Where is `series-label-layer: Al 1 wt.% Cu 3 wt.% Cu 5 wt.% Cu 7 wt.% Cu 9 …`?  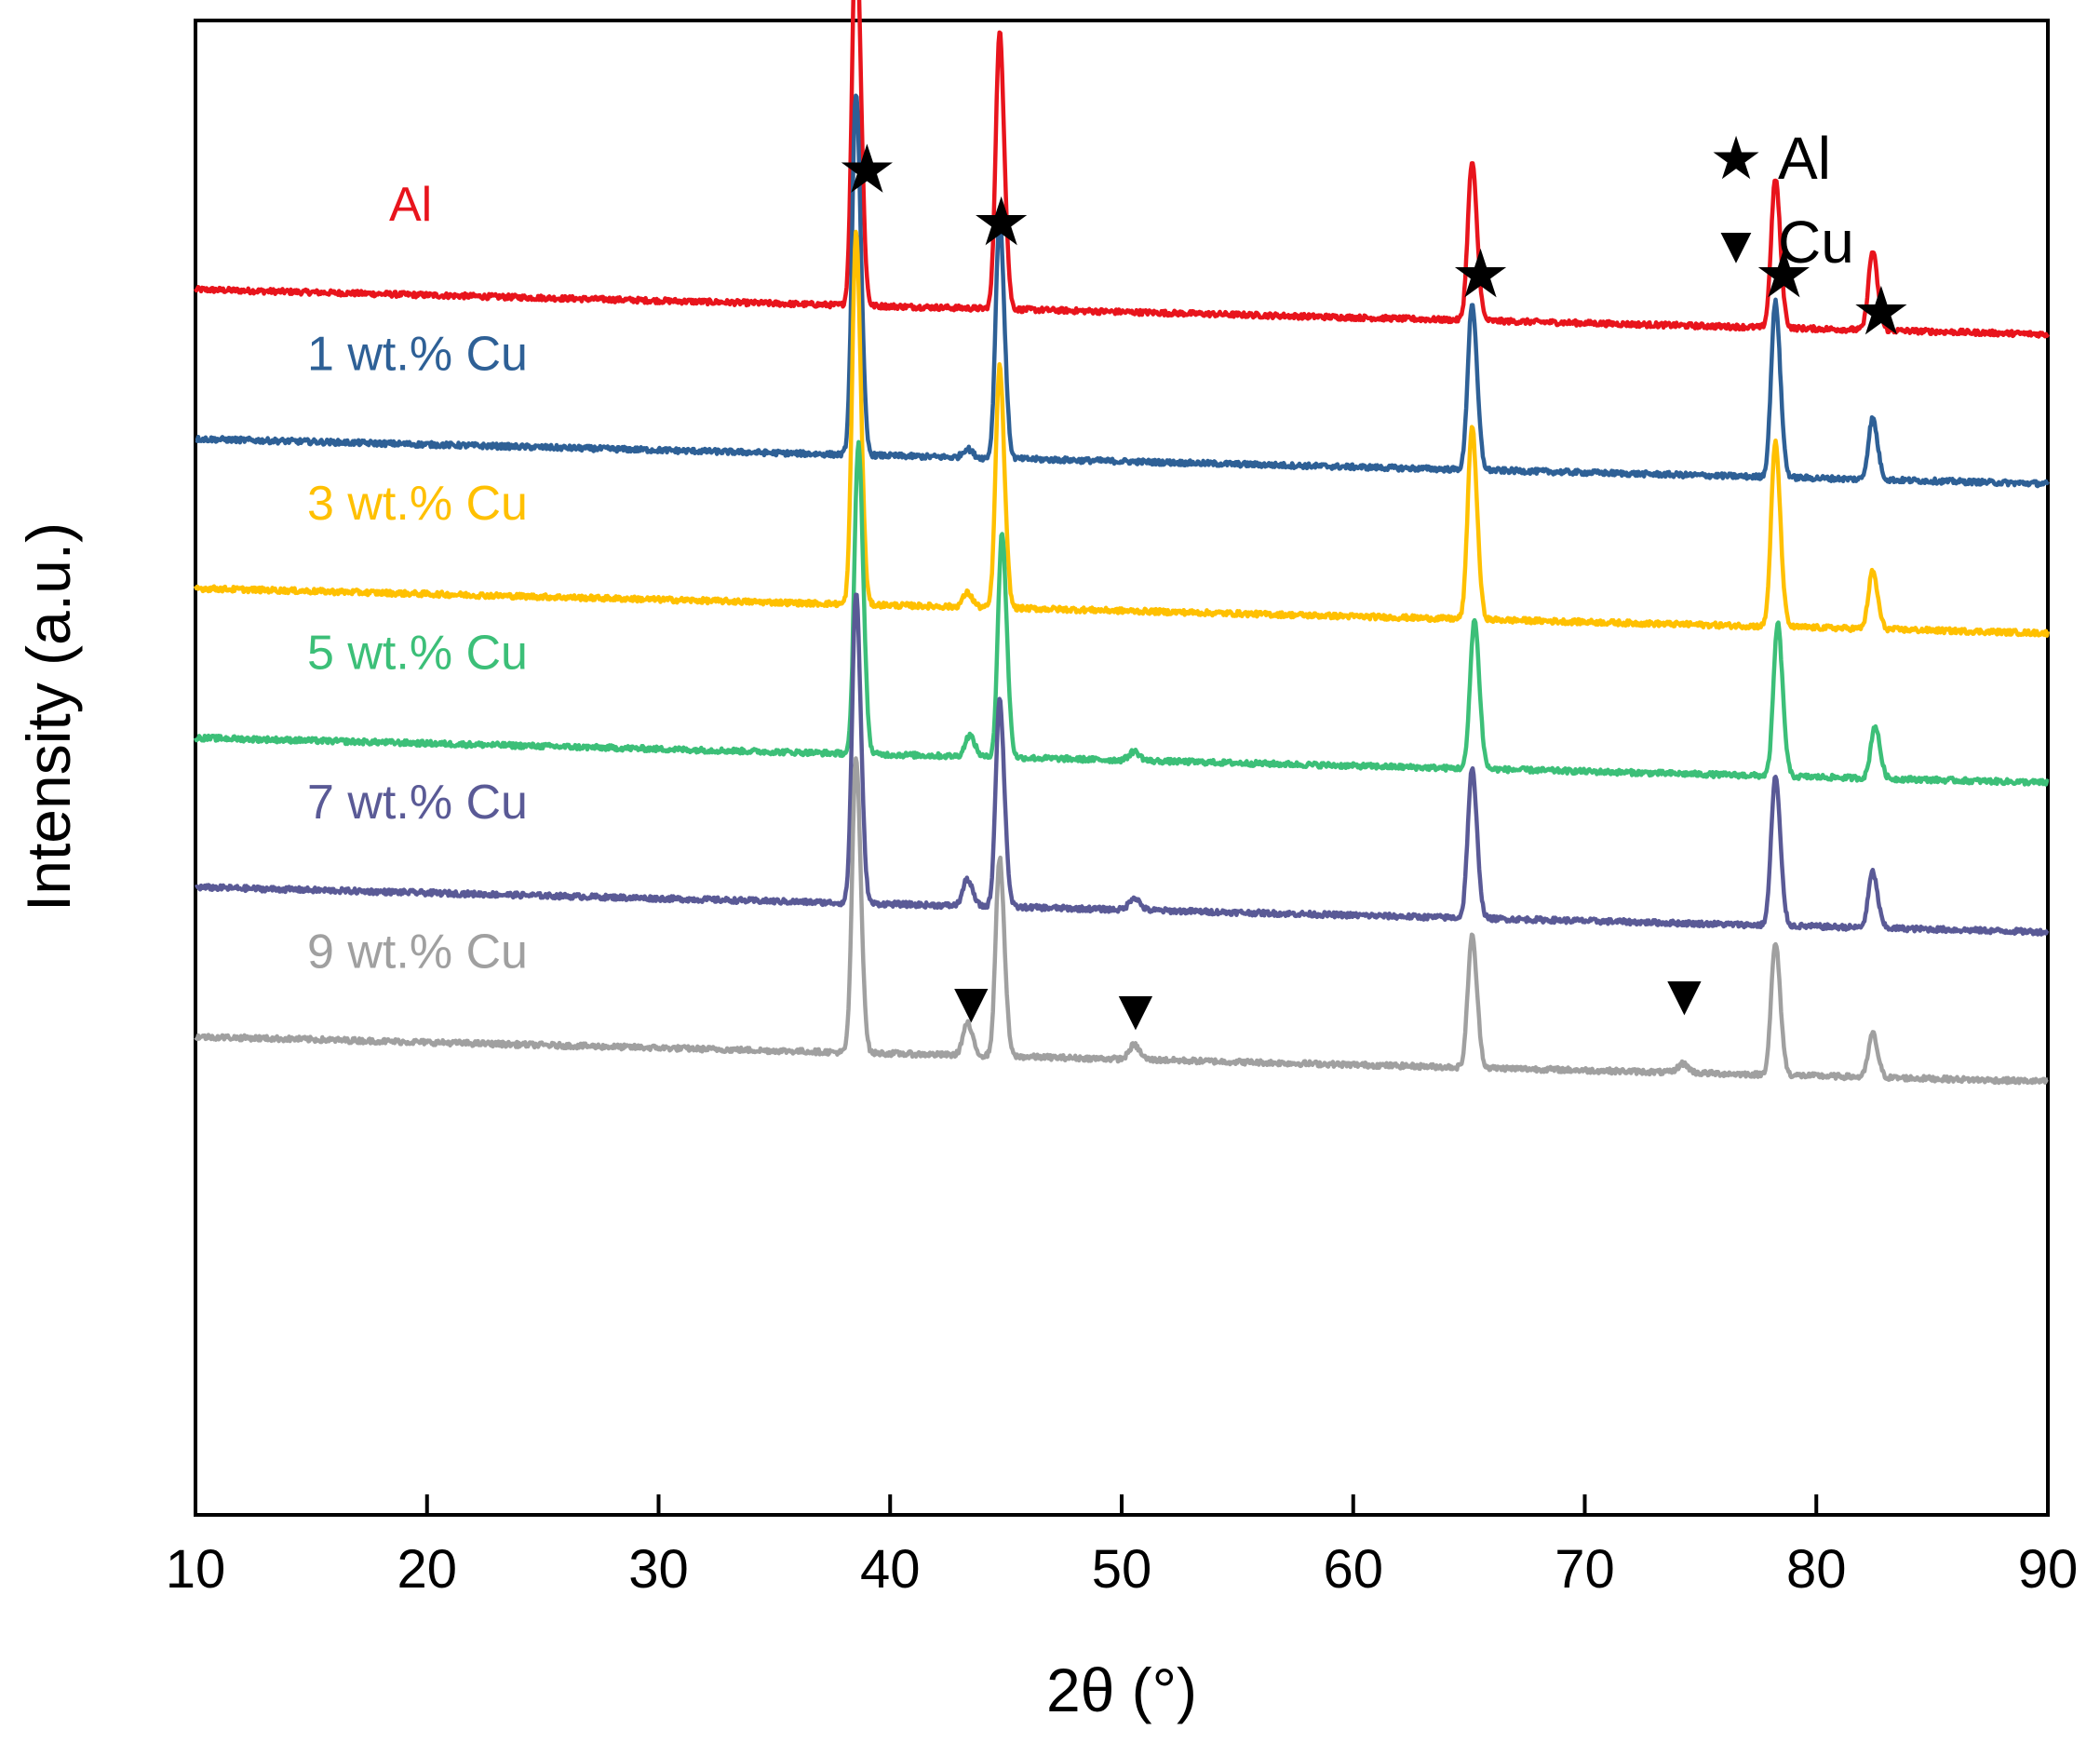
series-label-layer: Al 1 wt.% Cu 3 wt.% Cu 5 wt.% Cu 7 wt.% Cu 9 … is located at coordinates (417, 578).